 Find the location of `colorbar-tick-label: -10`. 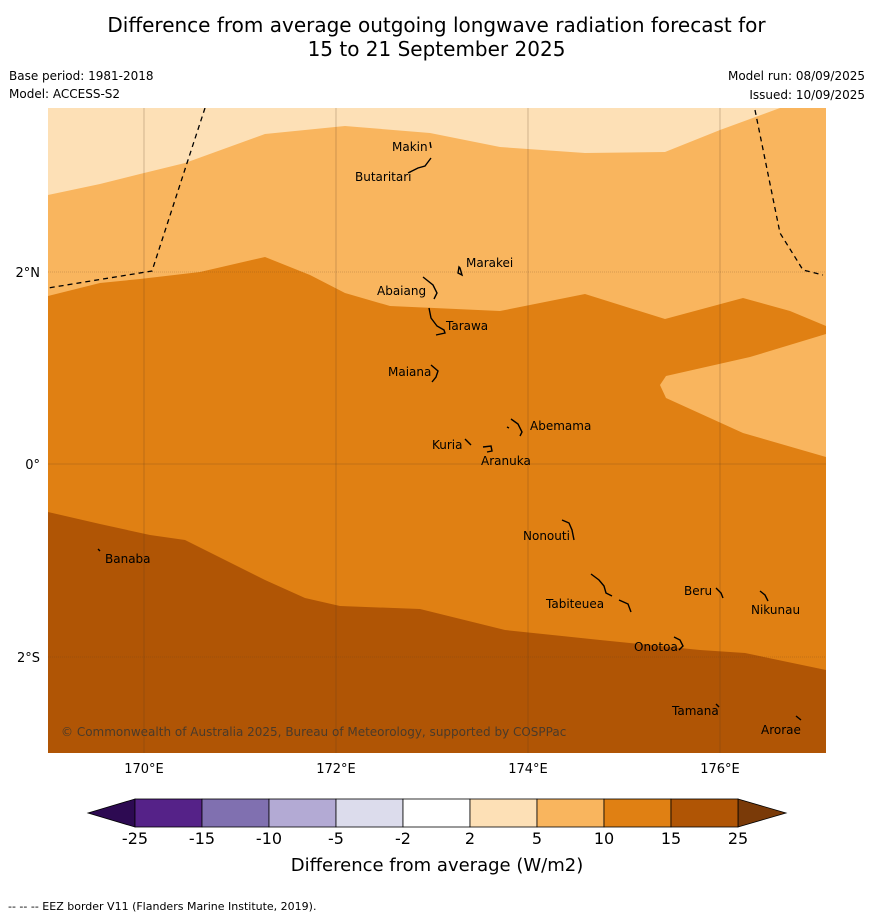

colorbar-tick-label: -10 is located at coordinates (269, 838).